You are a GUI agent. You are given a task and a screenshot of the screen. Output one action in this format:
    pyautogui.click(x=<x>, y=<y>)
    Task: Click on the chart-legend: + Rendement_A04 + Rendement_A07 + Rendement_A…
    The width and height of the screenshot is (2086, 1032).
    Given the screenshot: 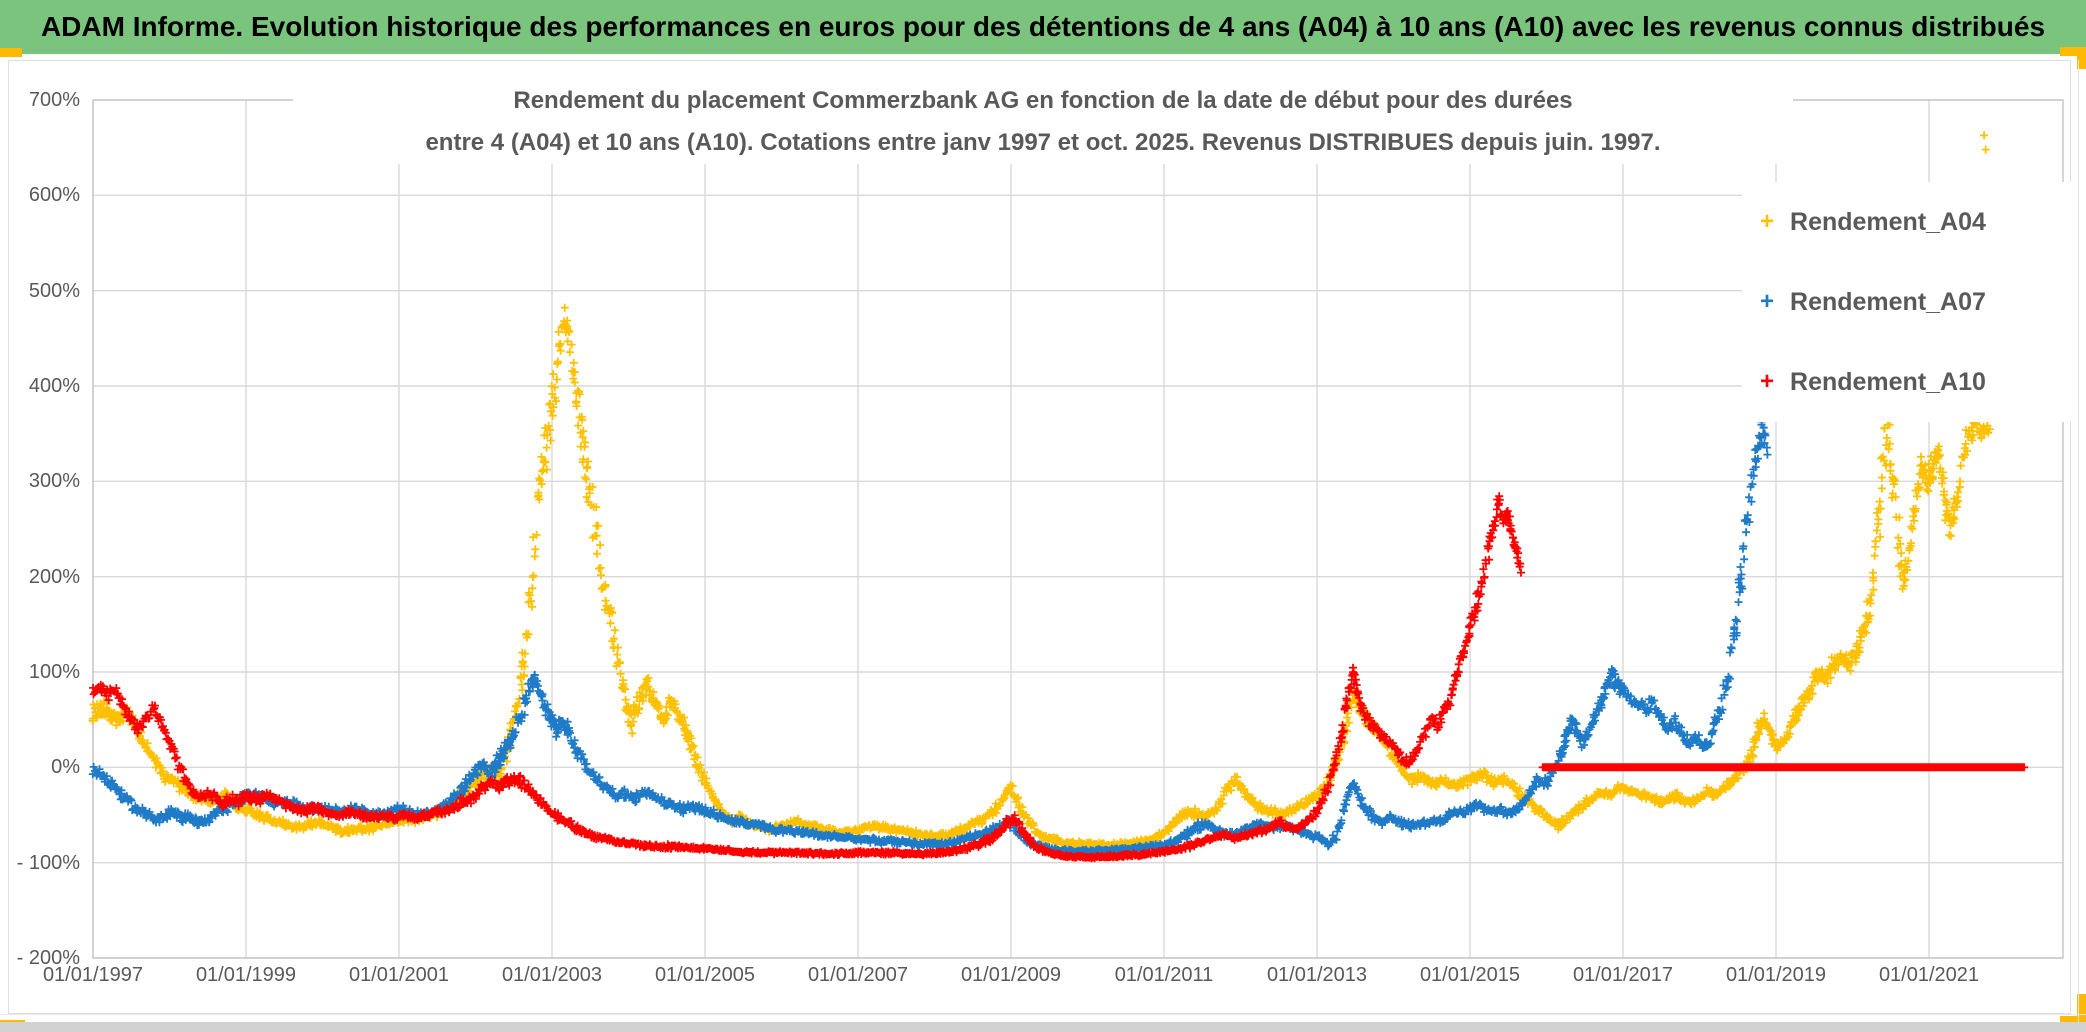 What is the action you would take?
    pyautogui.click(x=1907, y=302)
    